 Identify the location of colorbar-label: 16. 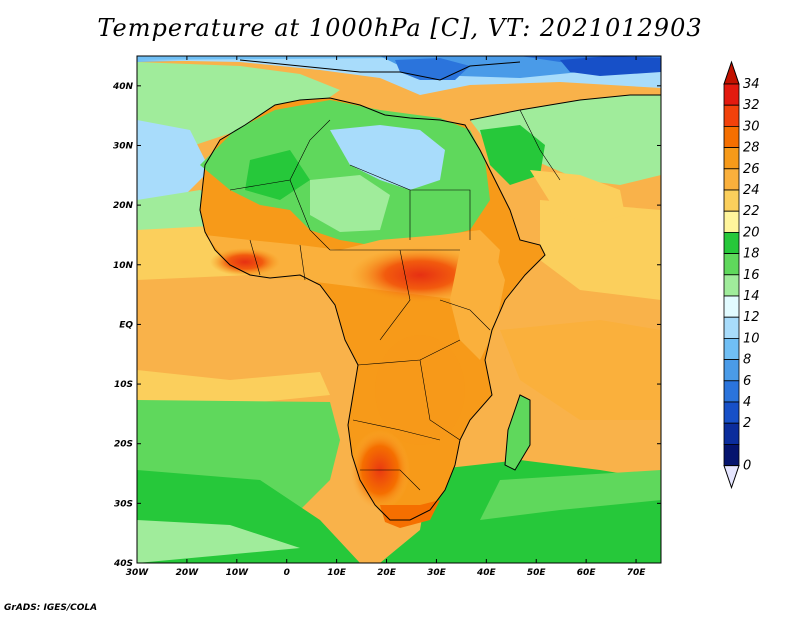
(751, 275).